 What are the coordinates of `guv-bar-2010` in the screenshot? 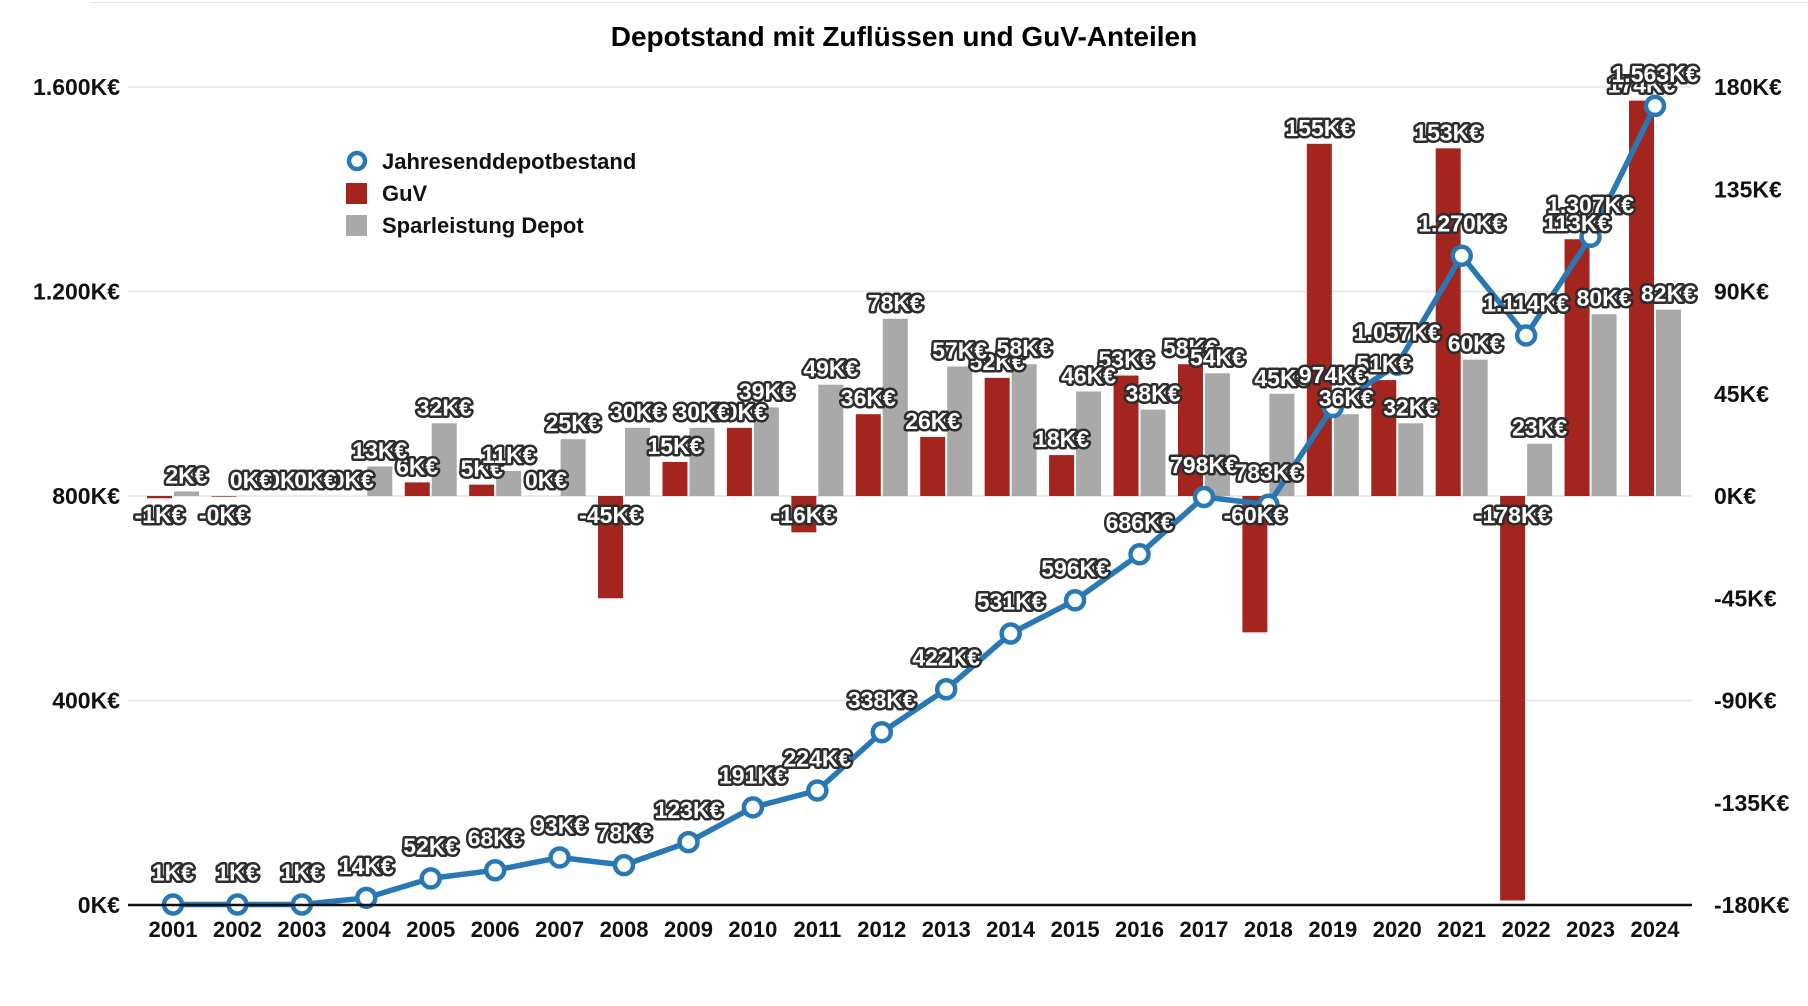 It's located at (739, 461).